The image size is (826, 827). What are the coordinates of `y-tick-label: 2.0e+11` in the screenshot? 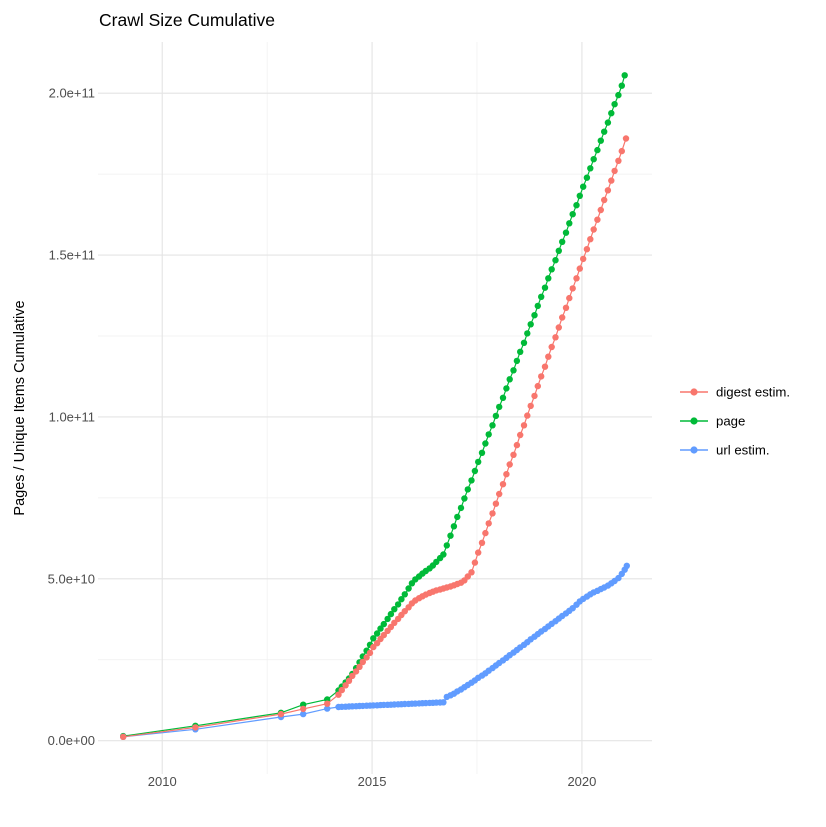 It's located at (72, 93).